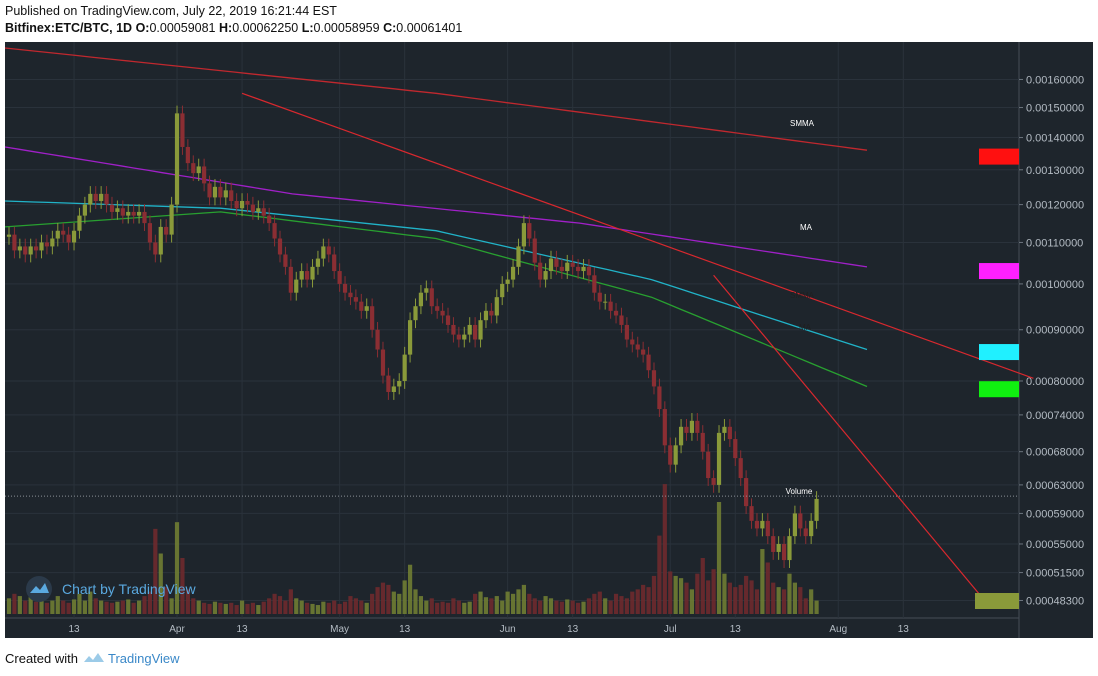  Describe the element at coordinates (265, 28) in the screenshot. I see `high-value: 0.00062250` at that location.